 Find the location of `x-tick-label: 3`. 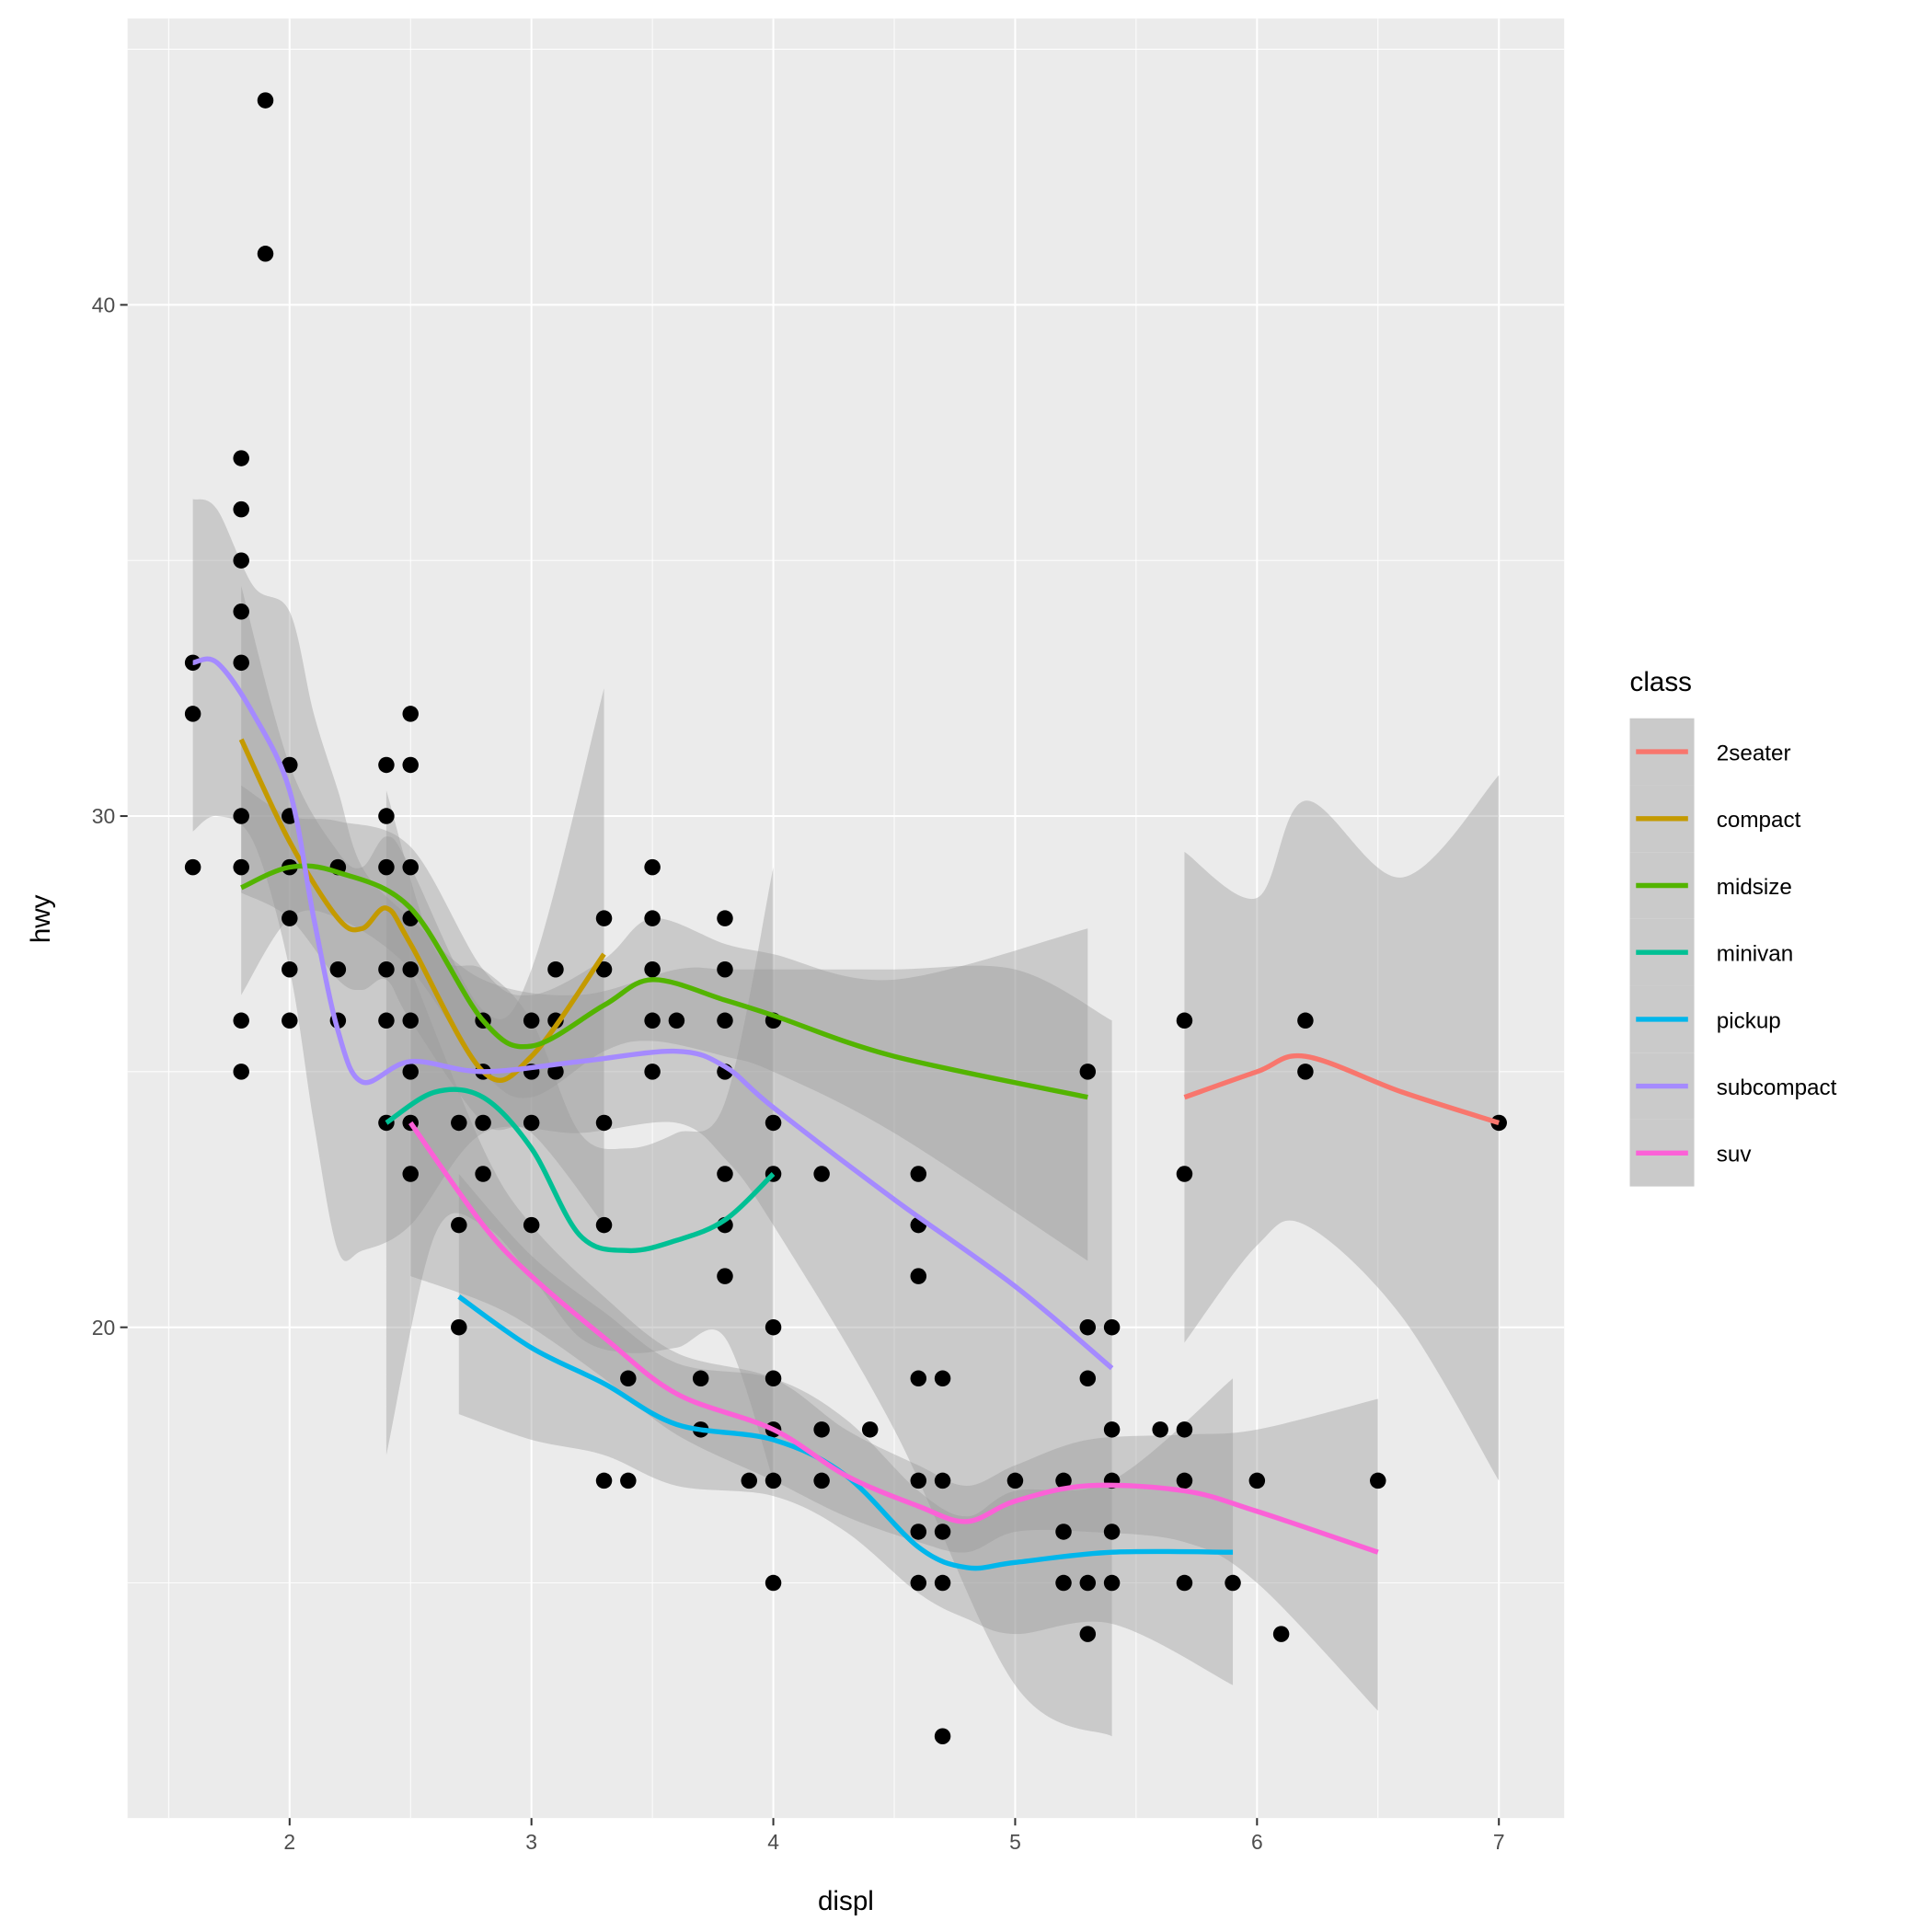

x-tick-label: 3 is located at coordinates (531, 1842).